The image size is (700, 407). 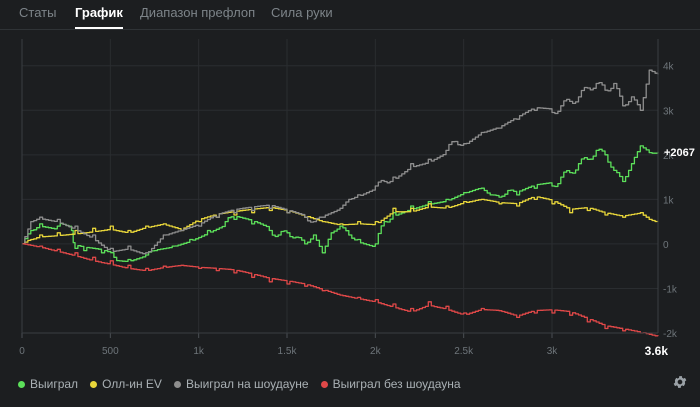 I want to click on tab-preflop-range: Диапазон префлоп, so click(x=198, y=12).